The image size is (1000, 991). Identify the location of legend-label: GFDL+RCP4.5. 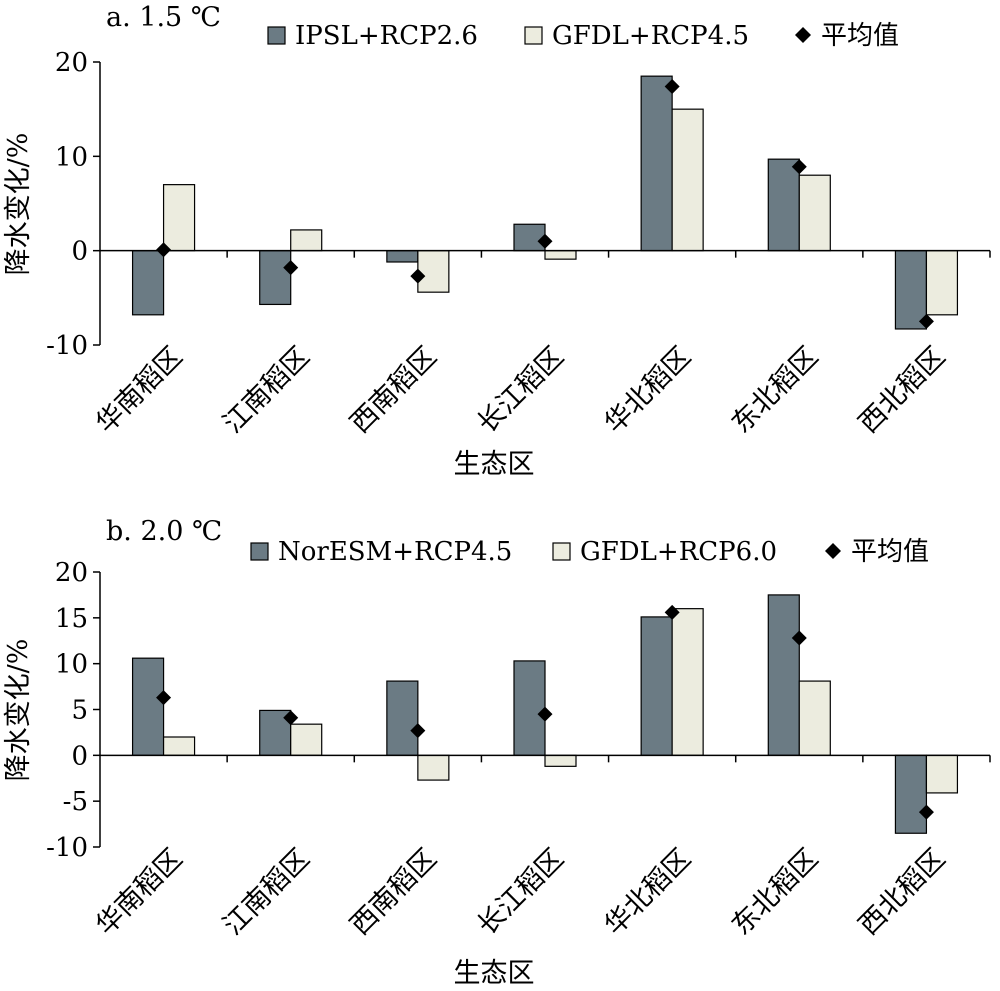
(650, 36).